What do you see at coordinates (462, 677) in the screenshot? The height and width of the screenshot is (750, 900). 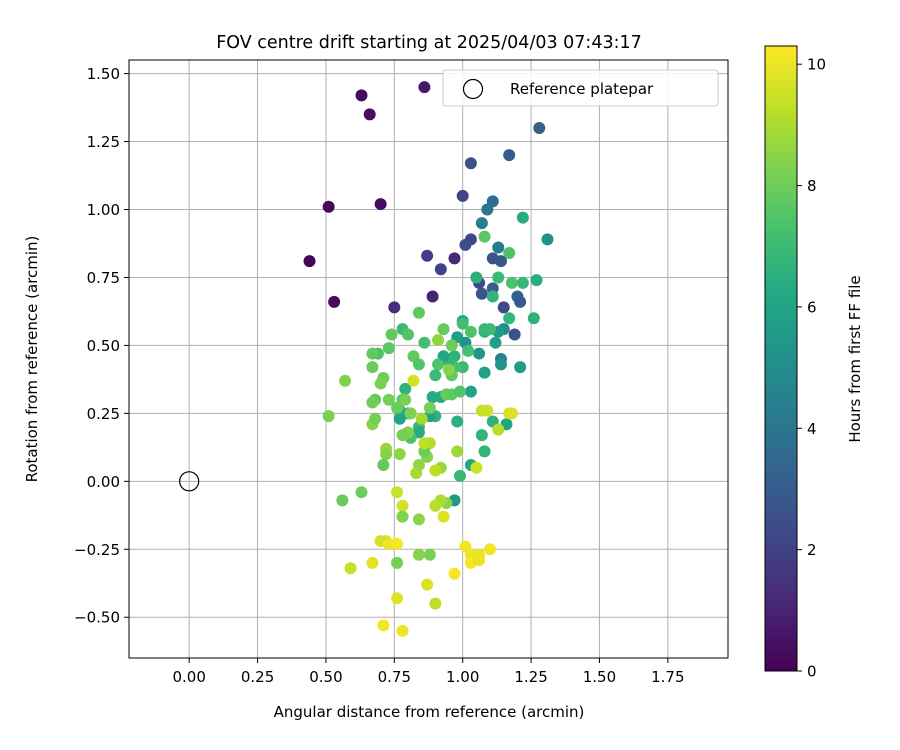 I see `x-tick-label: 1.00` at bounding box center [462, 677].